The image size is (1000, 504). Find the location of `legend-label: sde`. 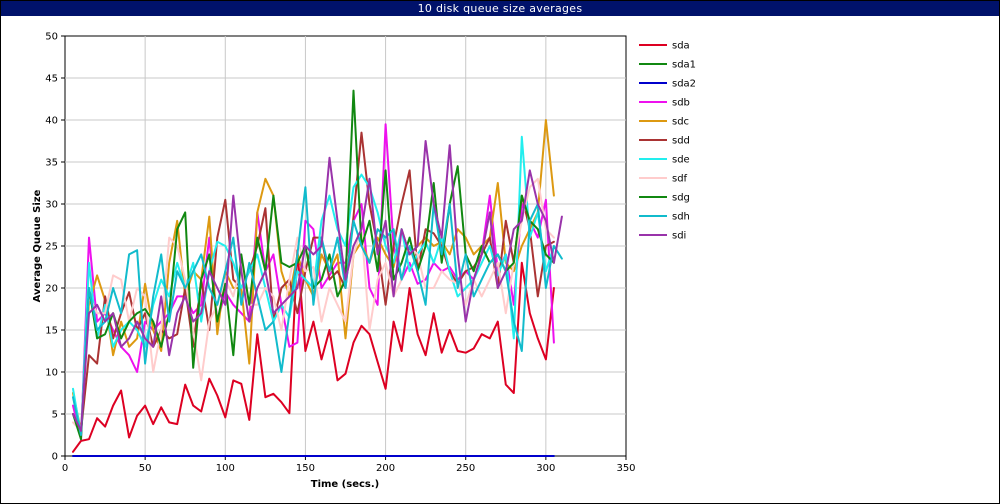

legend-label: sde is located at coordinates (681, 160).